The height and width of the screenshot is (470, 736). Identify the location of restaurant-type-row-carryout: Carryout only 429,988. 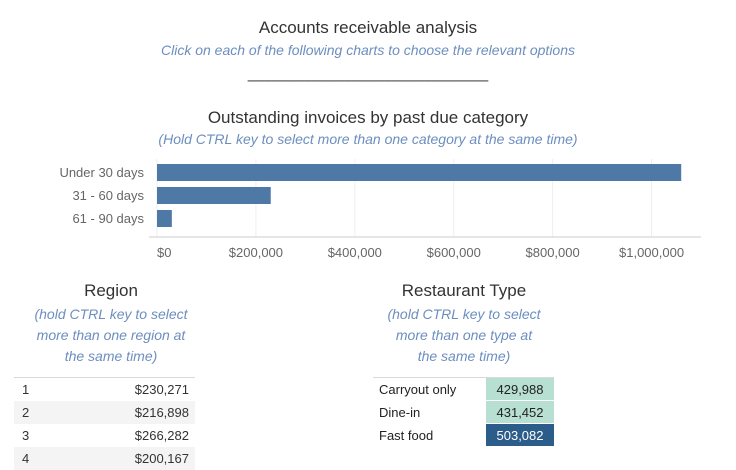
(463, 389).